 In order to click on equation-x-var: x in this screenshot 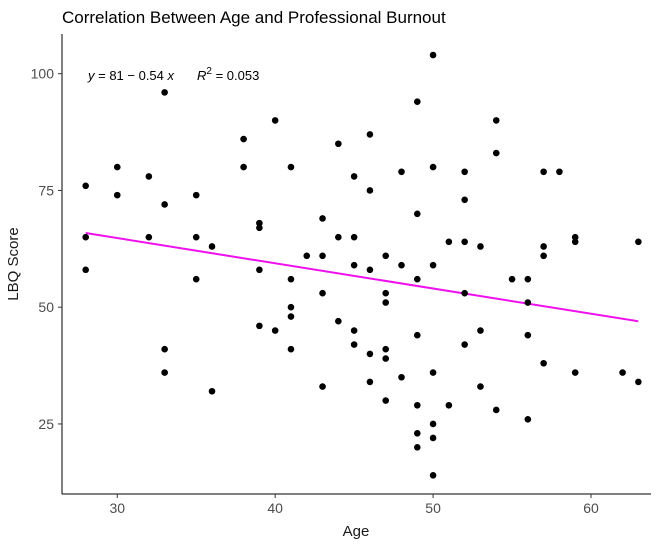, I will do `click(171, 75)`.